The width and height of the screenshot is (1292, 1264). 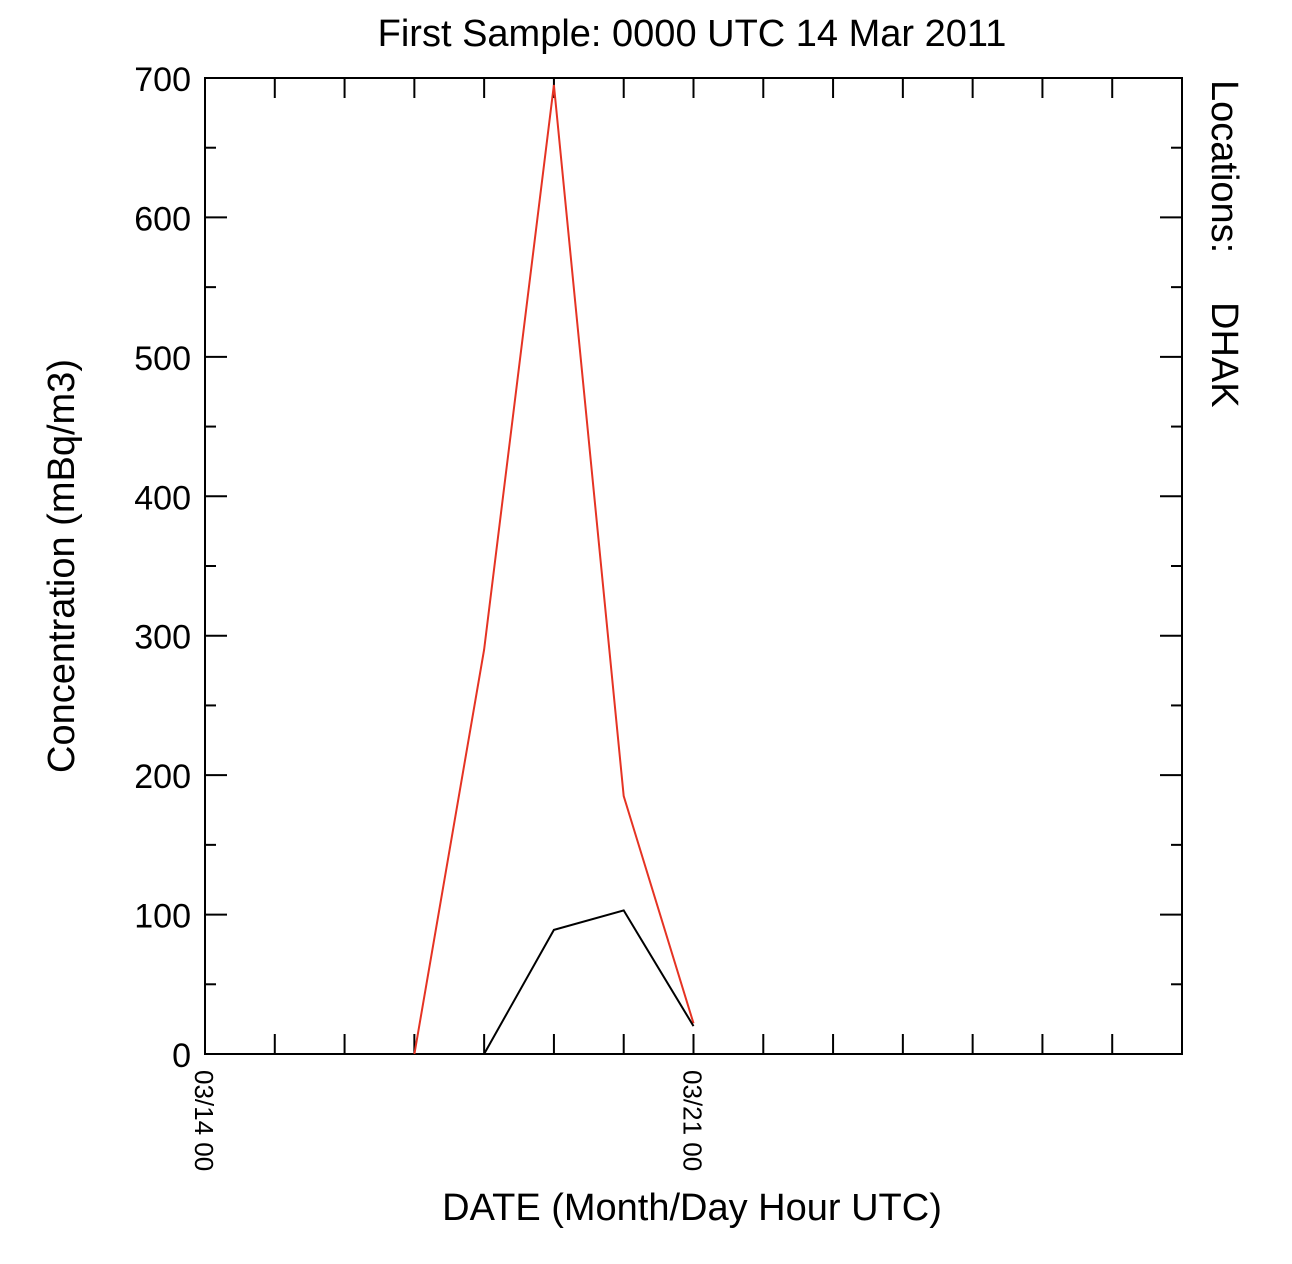 What do you see at coordinates (181, 1056) in the screenshot?
I see `y-tick-label: 0` at bounding box center [181, 1056].